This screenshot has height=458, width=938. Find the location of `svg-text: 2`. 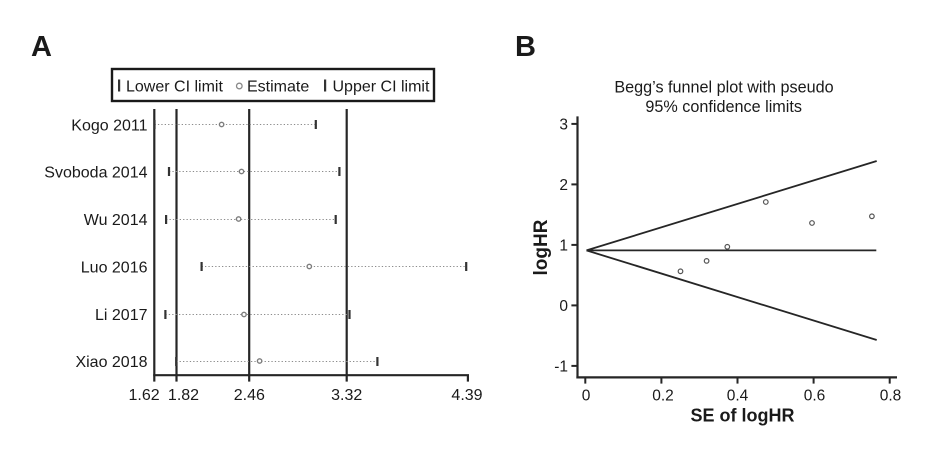

svg-text: 2 is located at coordinates (563, 185).